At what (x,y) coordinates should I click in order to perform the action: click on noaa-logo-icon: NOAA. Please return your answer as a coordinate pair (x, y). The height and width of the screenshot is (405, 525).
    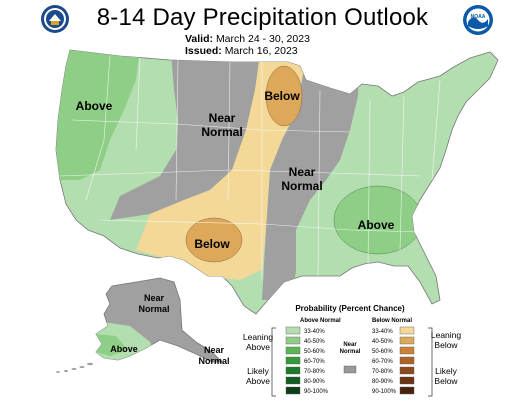
    Looking at the image, I should click on (478, 20).